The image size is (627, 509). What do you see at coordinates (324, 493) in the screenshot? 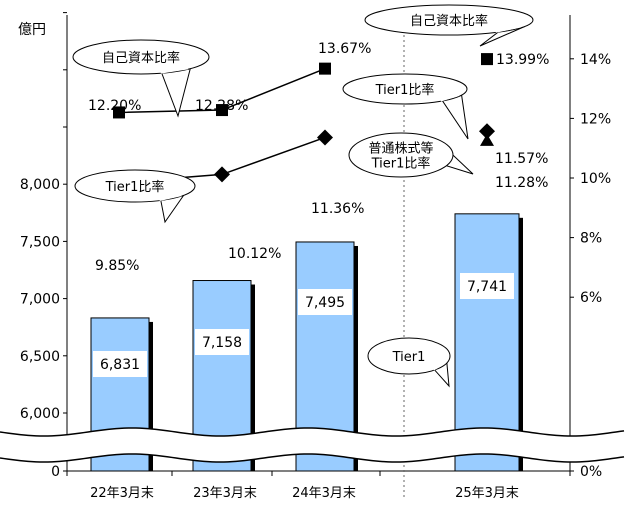
I see `category-label: 24年3月末` at bounding box center [324, 493].